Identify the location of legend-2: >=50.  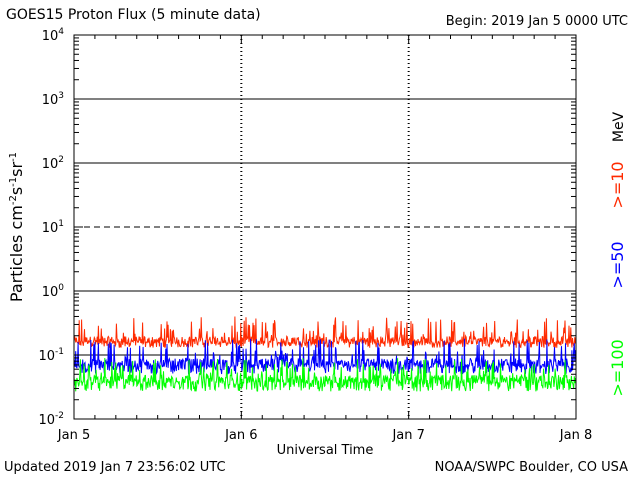
(617, 264).